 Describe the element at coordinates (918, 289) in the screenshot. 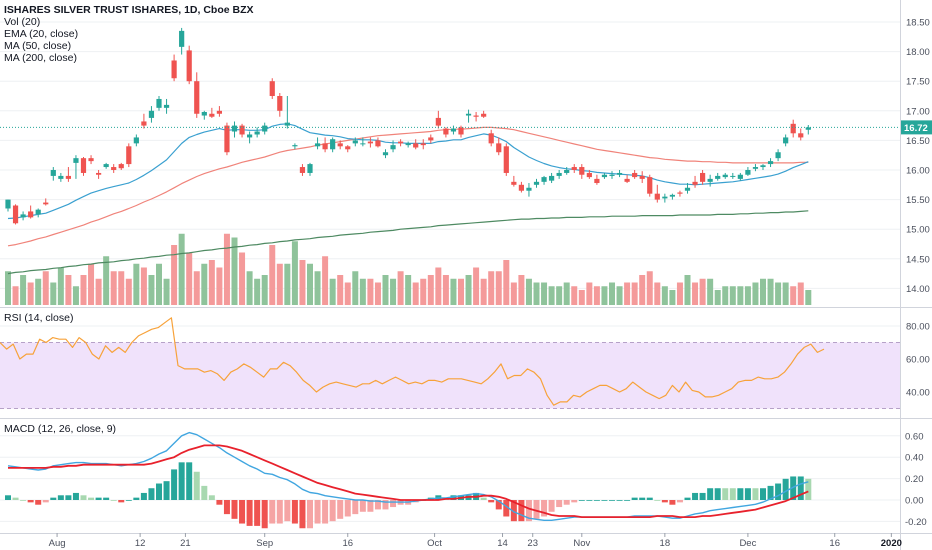

I see `price-tick-label: 14.00` at that location.